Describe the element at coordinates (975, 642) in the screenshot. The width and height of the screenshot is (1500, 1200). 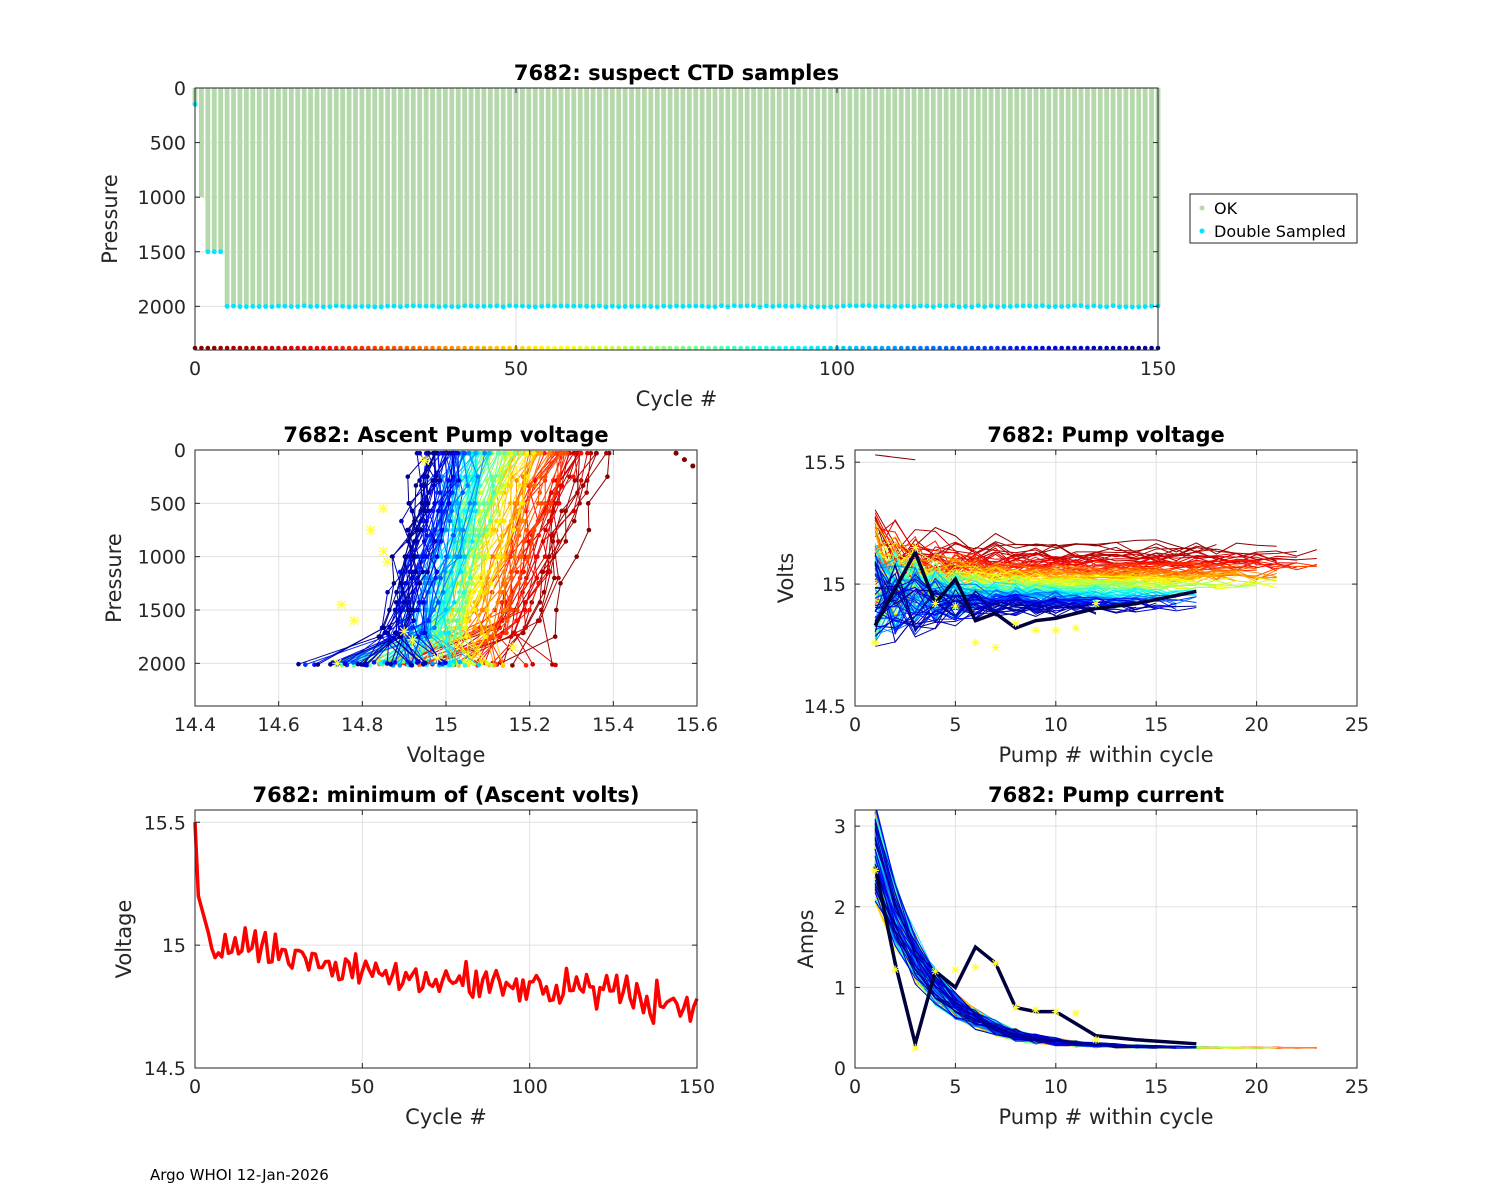
I see `pump-voltage-star-marker` at that location.